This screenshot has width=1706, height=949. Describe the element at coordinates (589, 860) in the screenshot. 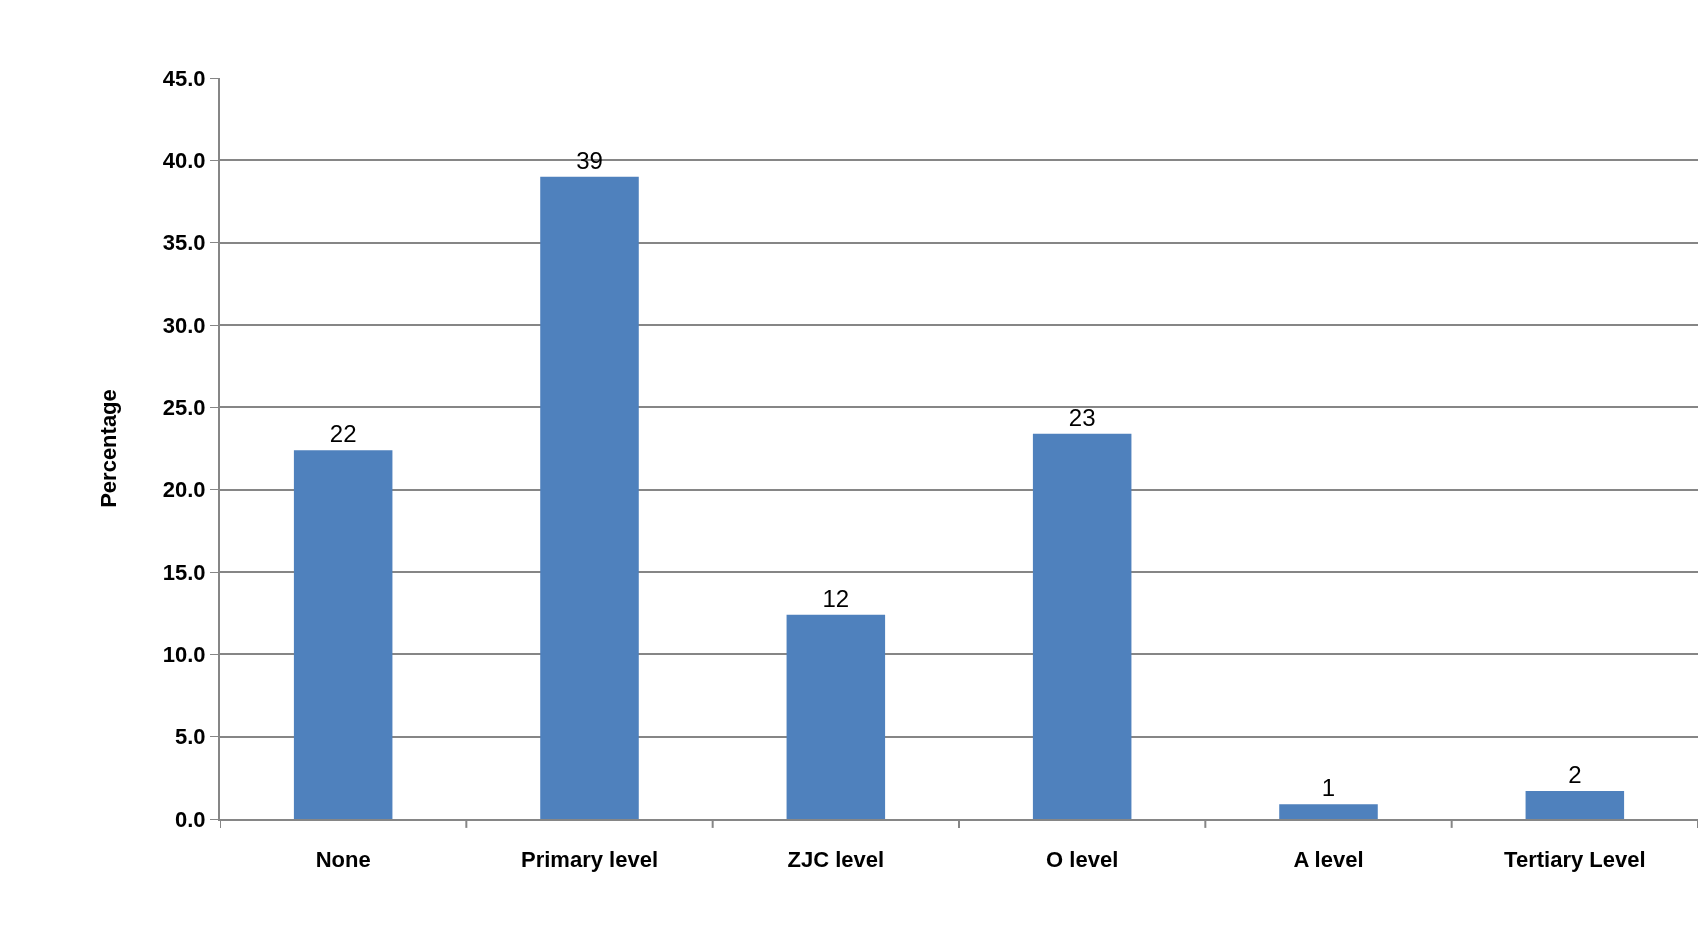

I see `x-tick-label: Primary level` at that location.